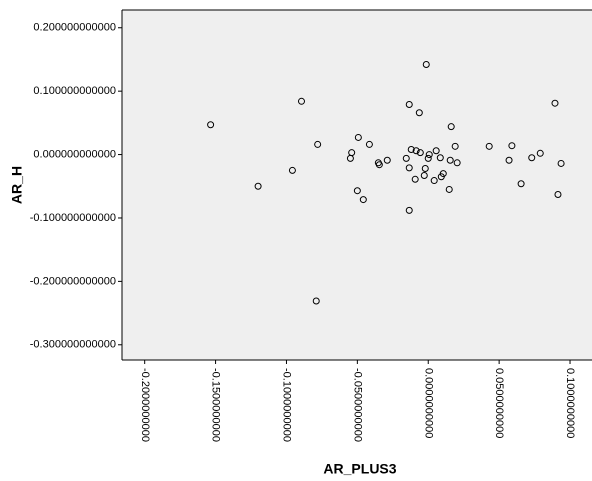 Image resolution: width=592 pixels, height=481 pixels. I want to click on x-axis-title: AR_PLUS3, so click(359, 469).